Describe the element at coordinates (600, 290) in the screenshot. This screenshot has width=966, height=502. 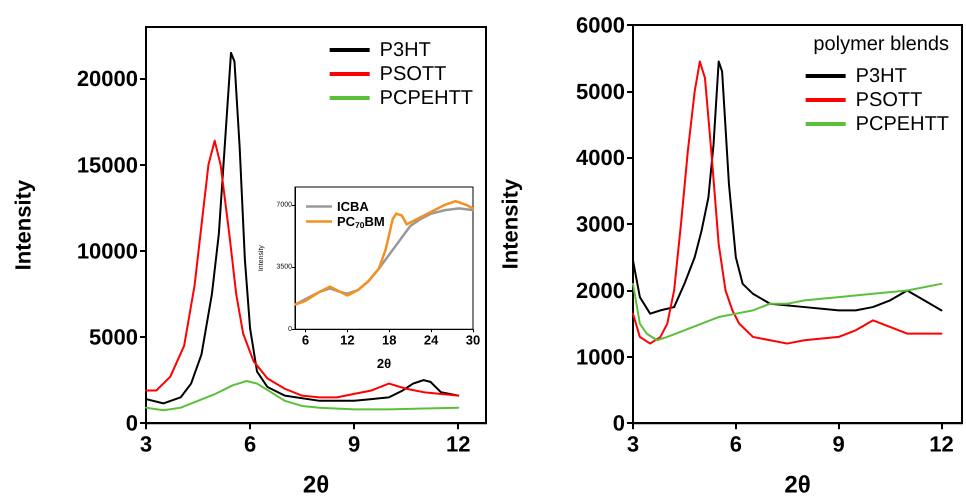
I see `y-tick-label: 2000` at that location.